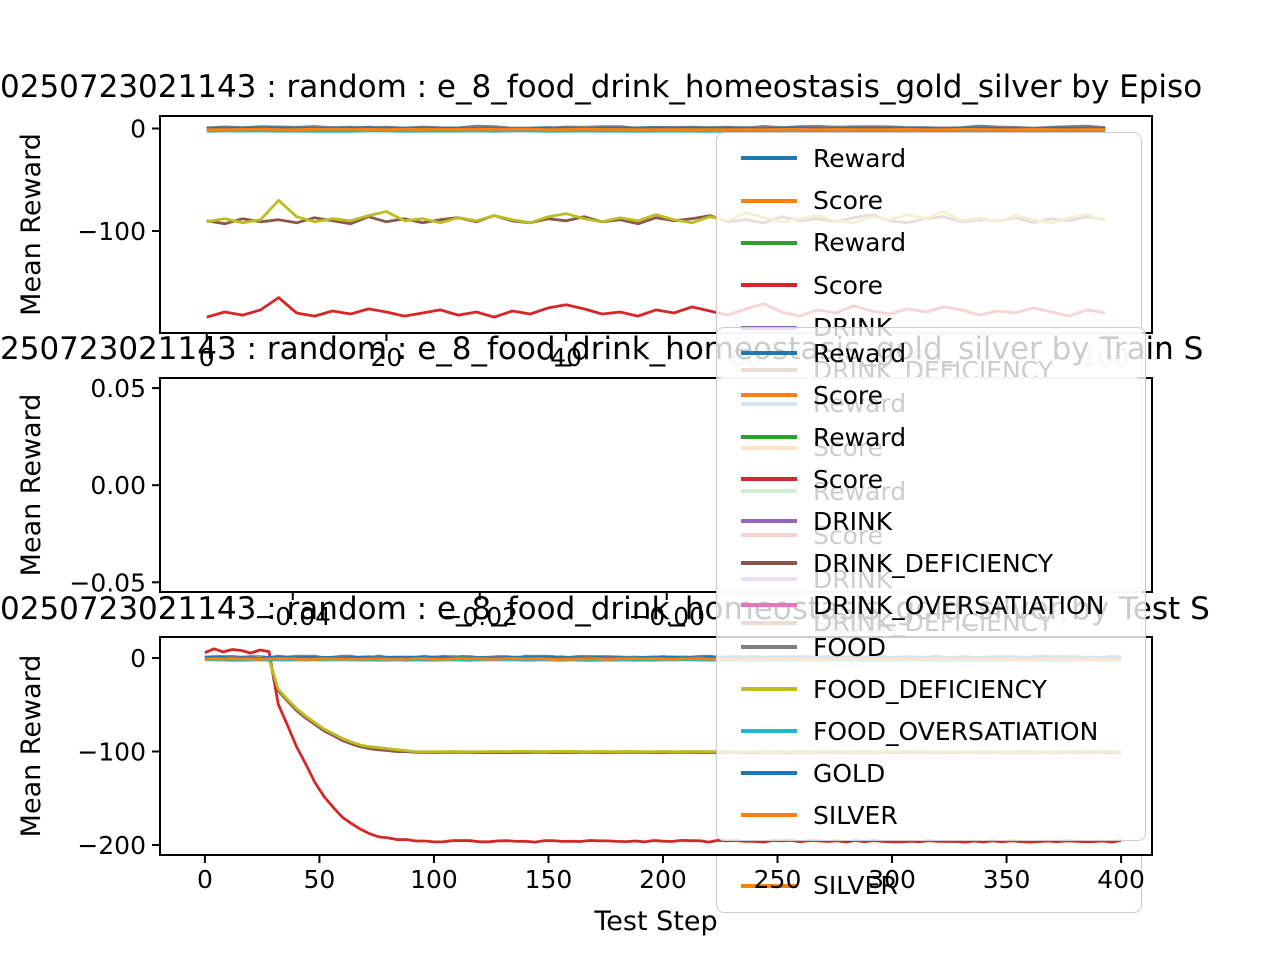  Describe the element at coordinates (956, 731) in the screenshot. I see `legend-label: FOOD_OVERSATIATION` at that location.